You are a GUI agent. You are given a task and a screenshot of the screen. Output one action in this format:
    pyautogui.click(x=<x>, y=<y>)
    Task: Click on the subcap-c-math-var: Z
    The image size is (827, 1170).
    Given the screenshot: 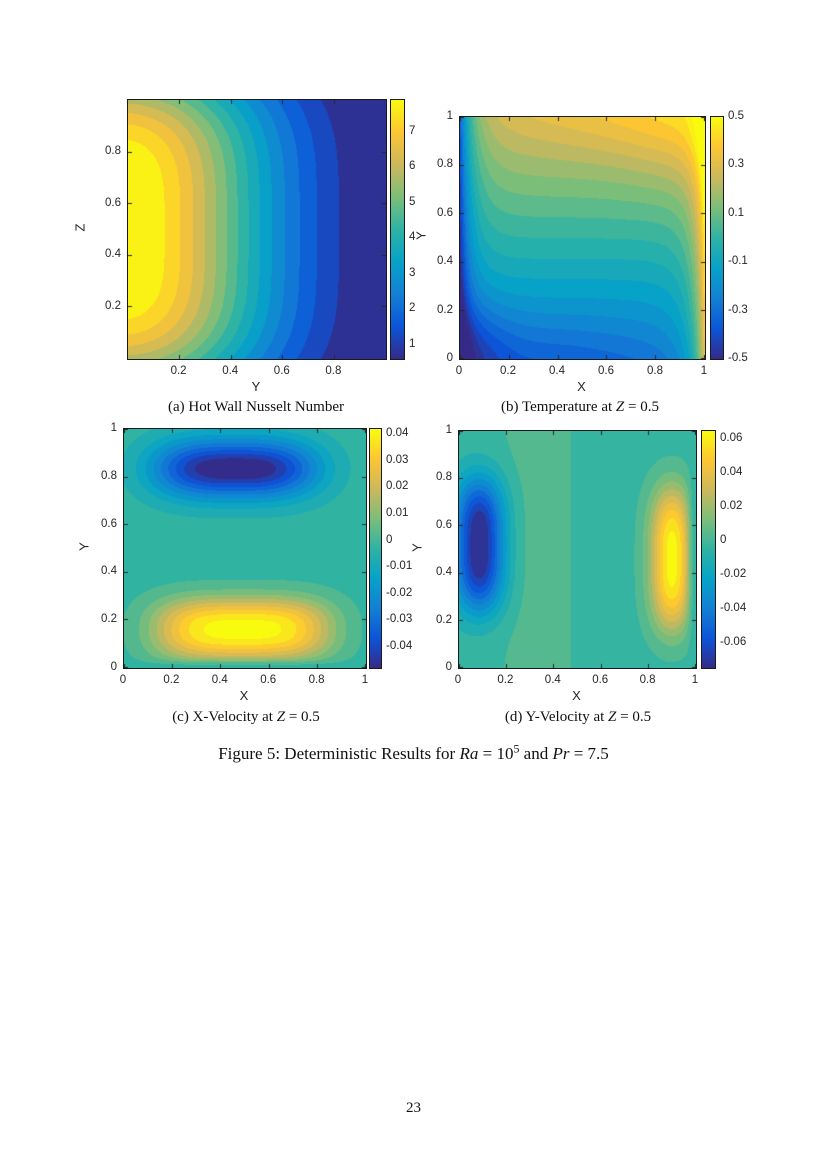 What is the action you would take?
    pyautogui.click(x=281, y=717)
    